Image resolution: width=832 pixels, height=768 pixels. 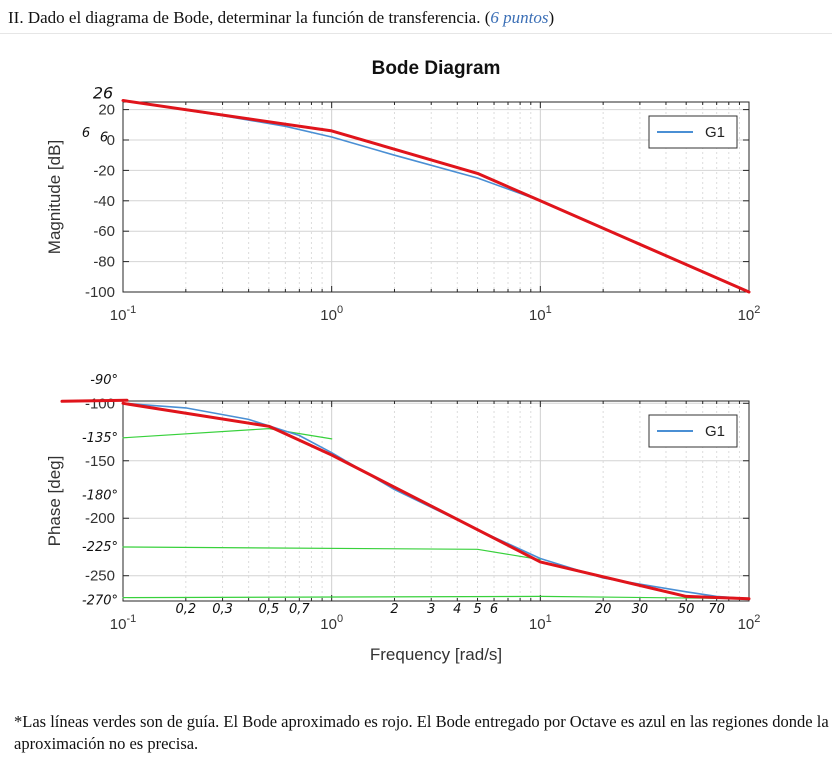 I want to click on magnitude-y-tick-label: -20, so click(x=104, y=170).